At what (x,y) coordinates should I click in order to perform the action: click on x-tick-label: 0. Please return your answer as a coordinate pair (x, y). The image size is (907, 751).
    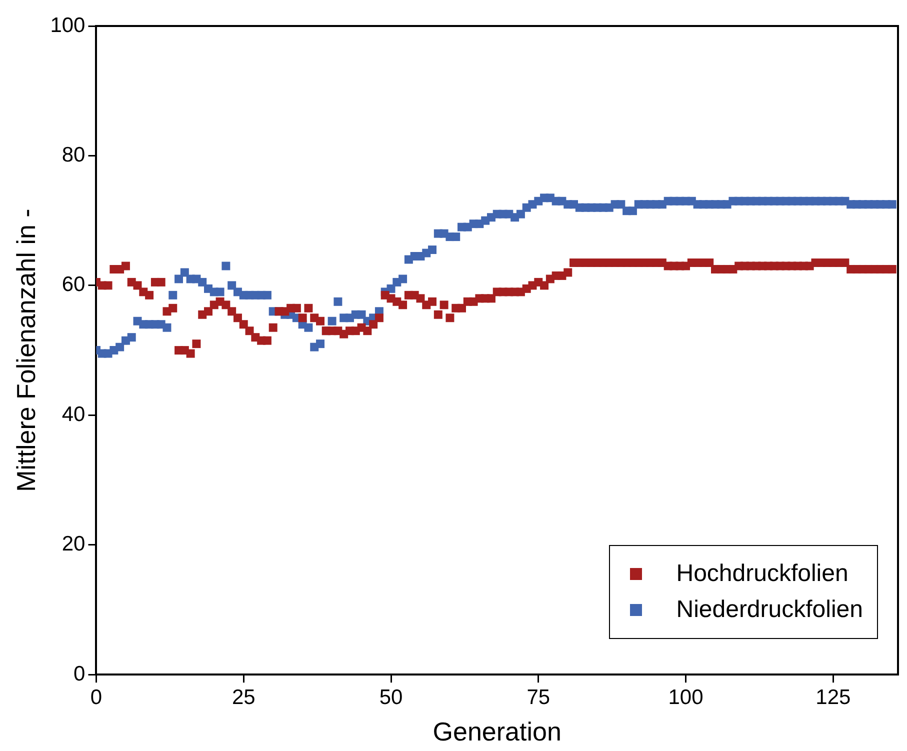
    Looking at the image, I should click on (96, 697).